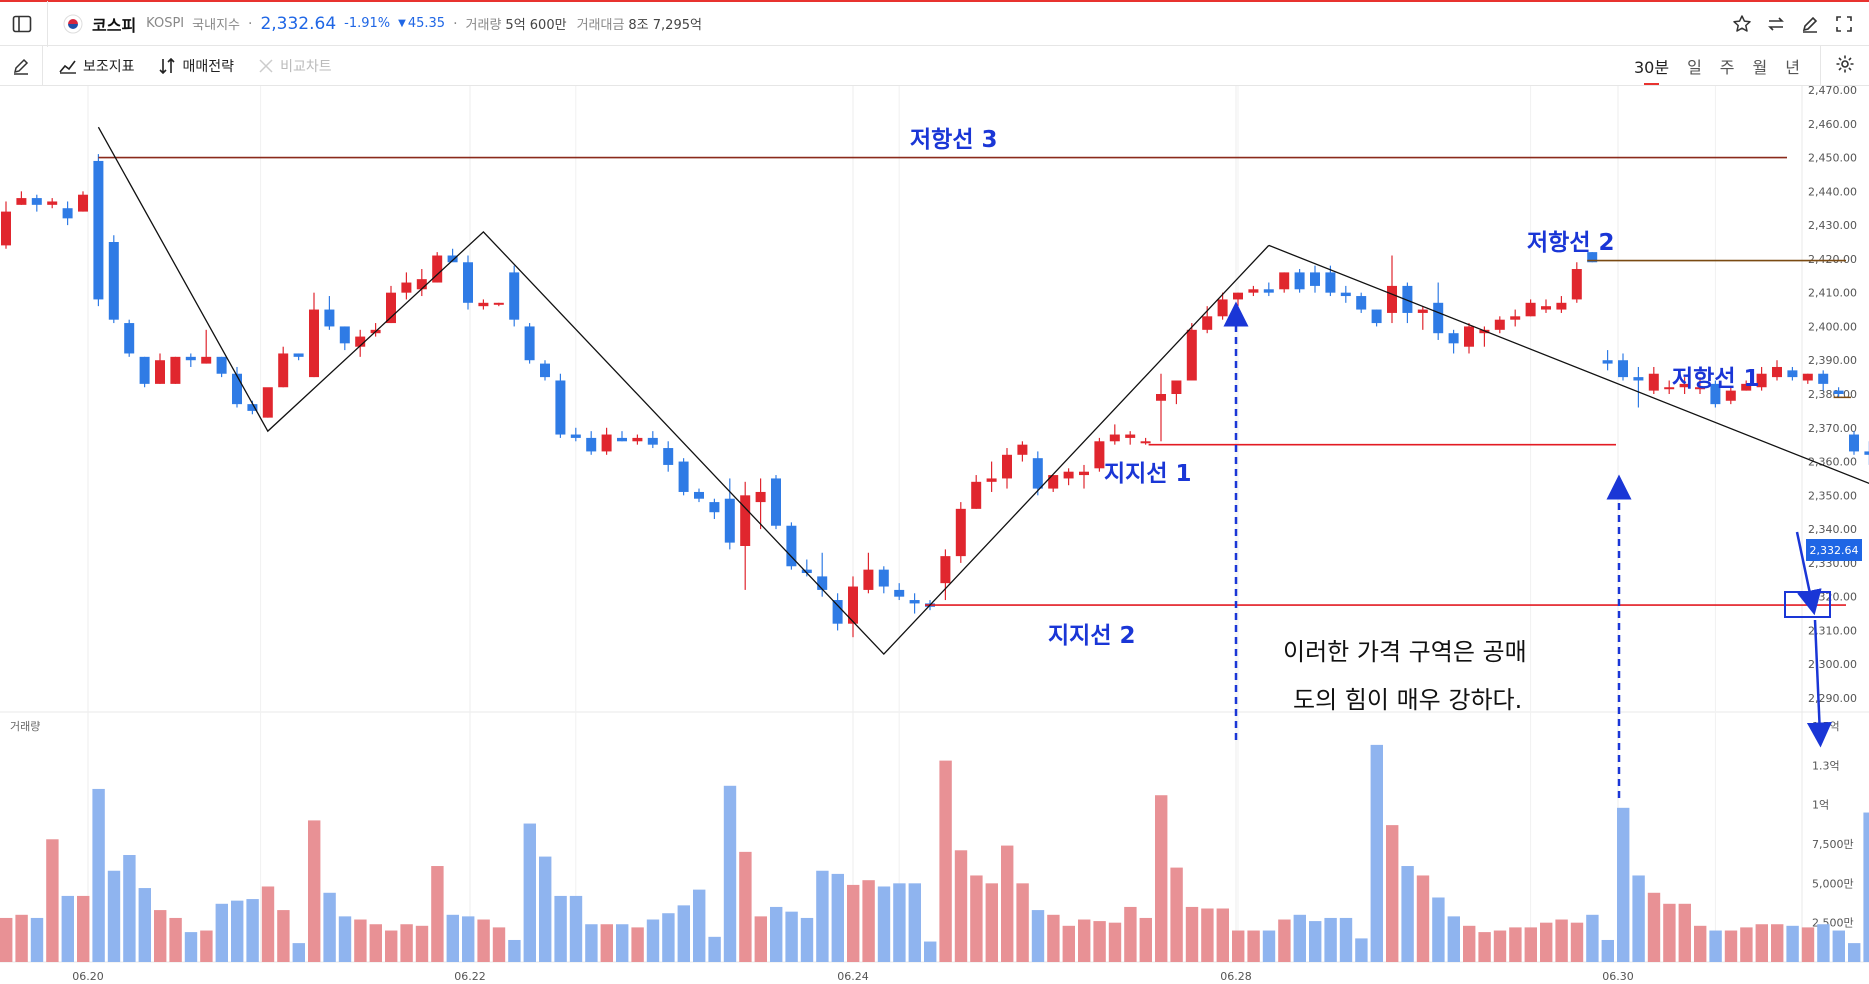  What do you see at coordinates (1832, 158) in the screenshot?
I see `price-tick-label: 2,450.00` at bounding box center [1832, 158].